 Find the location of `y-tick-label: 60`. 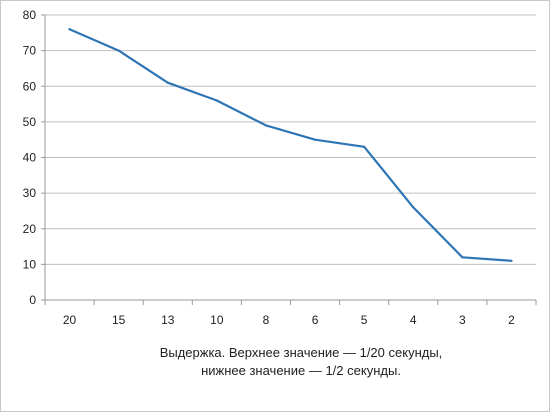

y-tick-label: 60 is located at coordinates (30, 86).